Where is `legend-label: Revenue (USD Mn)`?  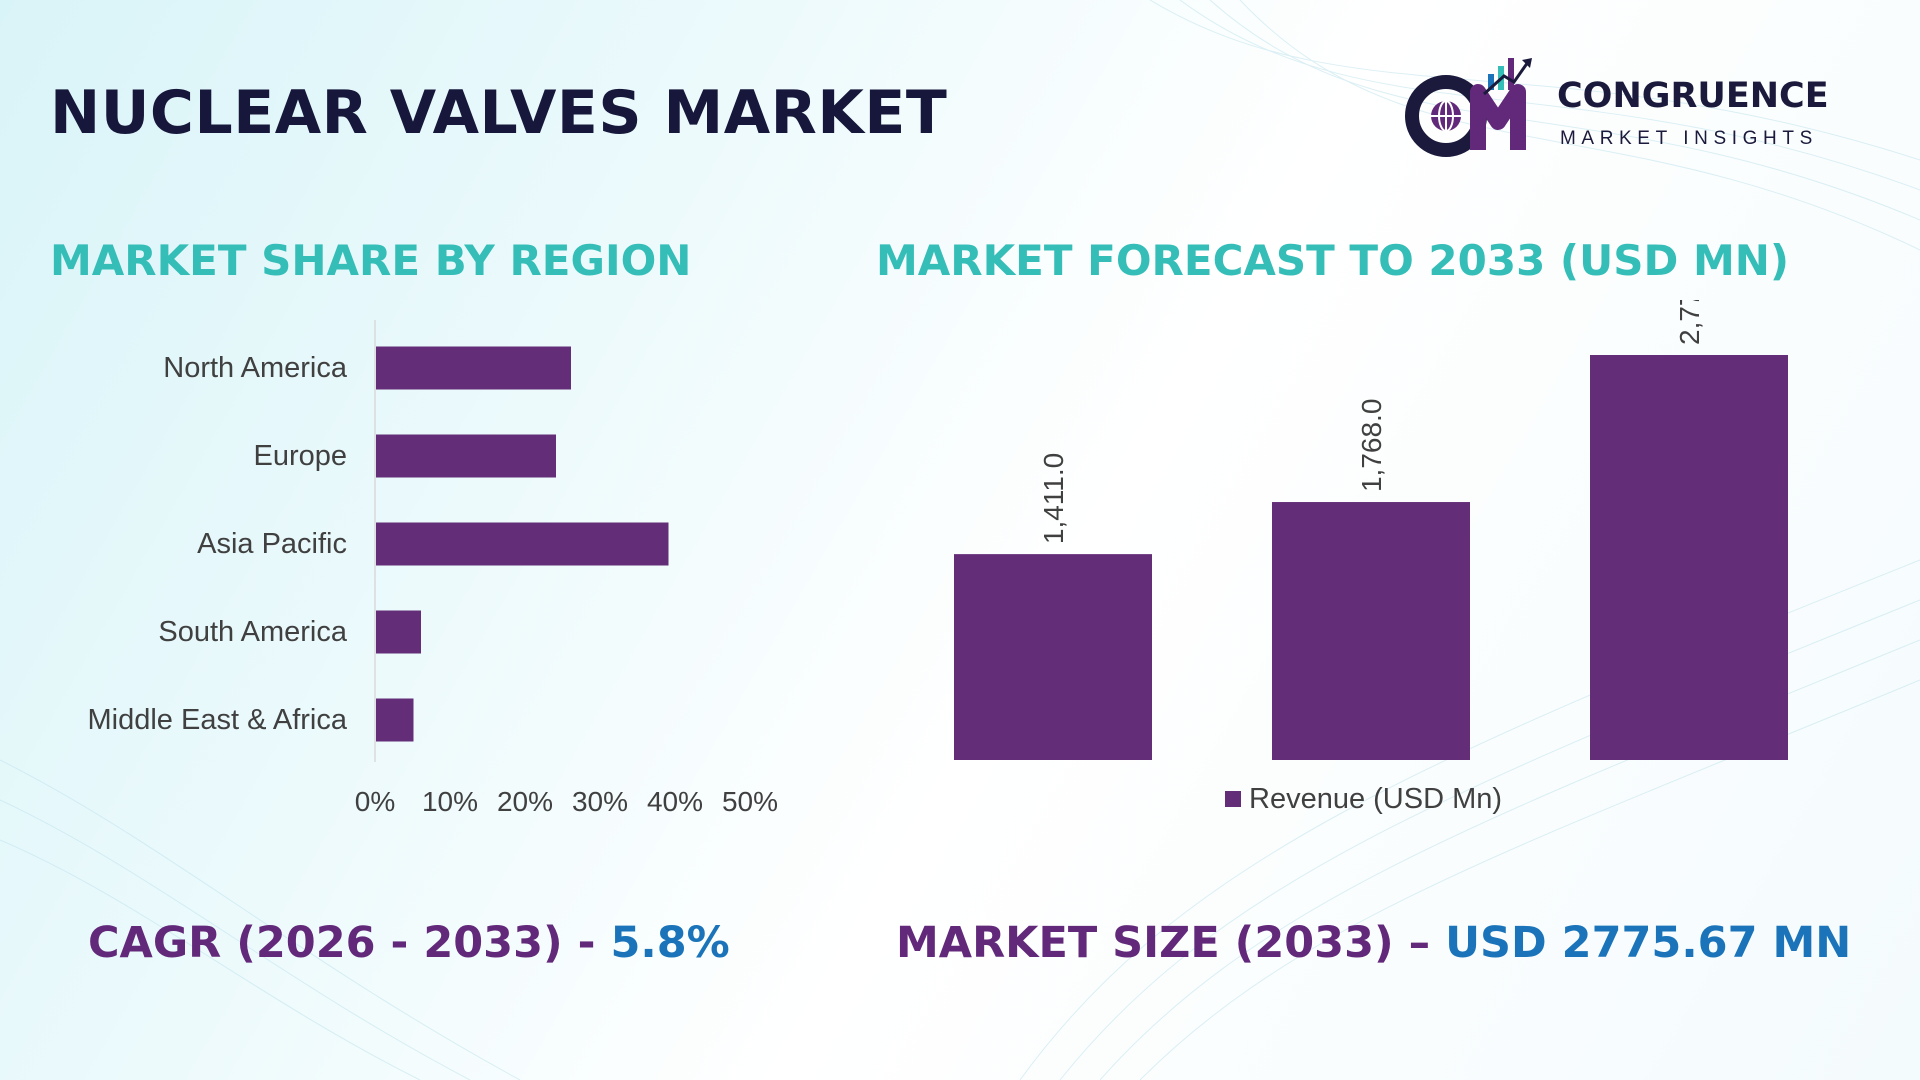 legend-label: Revenue (USD Mn) is located at coordinates (1375, 799).